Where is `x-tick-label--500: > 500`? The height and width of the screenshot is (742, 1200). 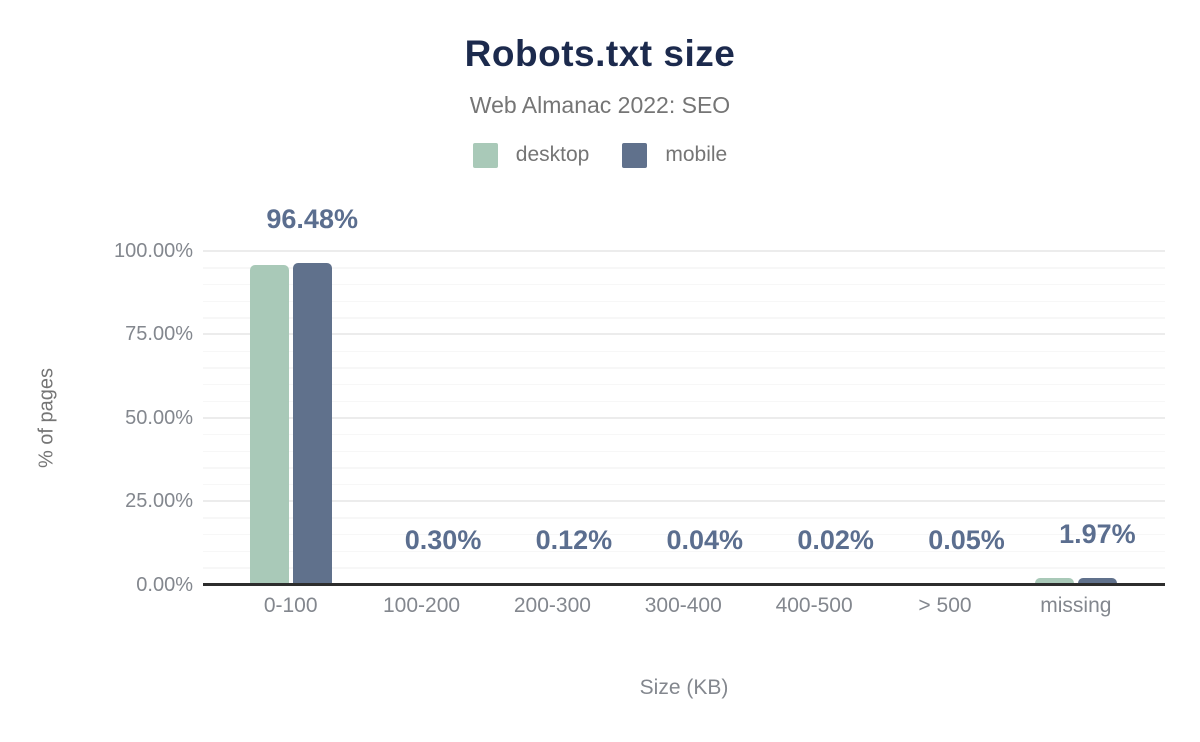
x-tick-label--500: > 500 is located at coordinates (945, 605).